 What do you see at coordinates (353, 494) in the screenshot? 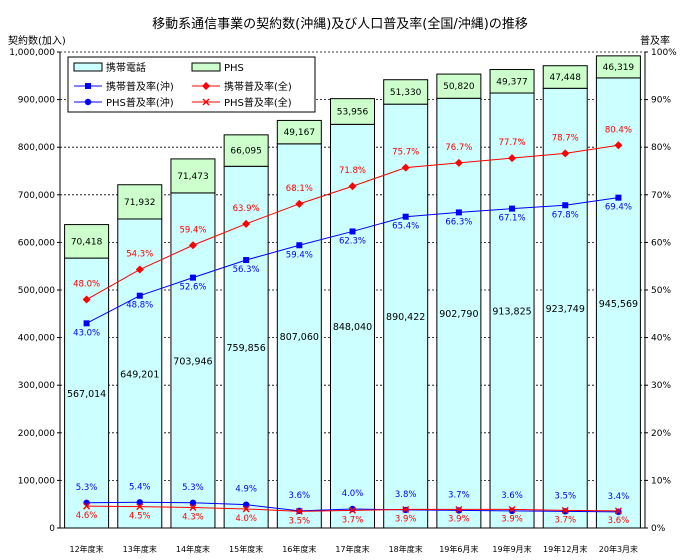
I see `rate-label: 4.0%` at bounding box center [353, 494].